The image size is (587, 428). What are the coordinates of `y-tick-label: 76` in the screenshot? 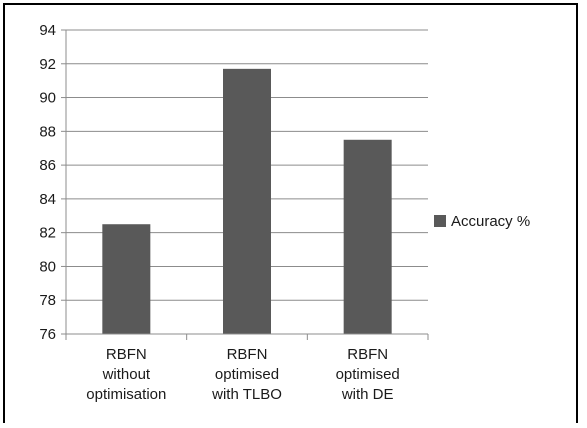 It's located at (47, 334).